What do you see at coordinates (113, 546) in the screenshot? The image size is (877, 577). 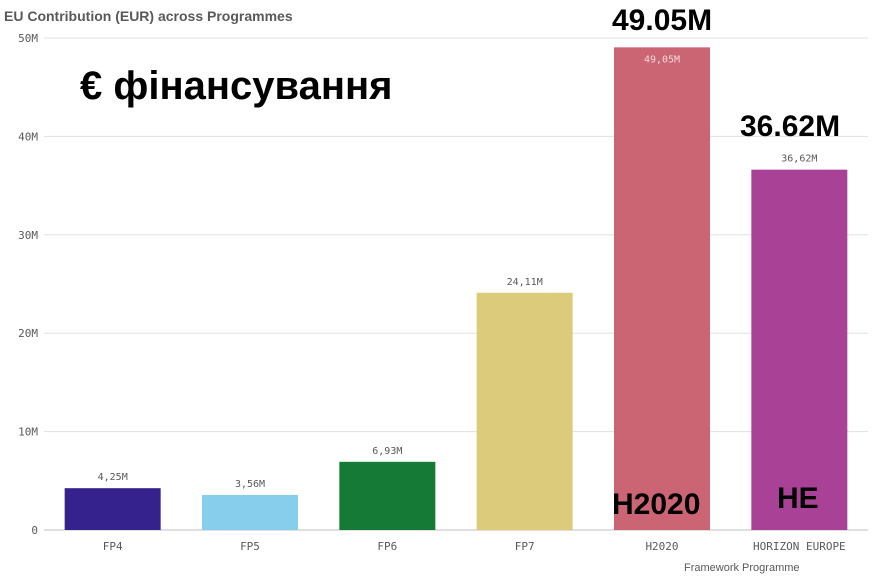 I see `x-category-label: FP4` at bounding box center [113, 546].